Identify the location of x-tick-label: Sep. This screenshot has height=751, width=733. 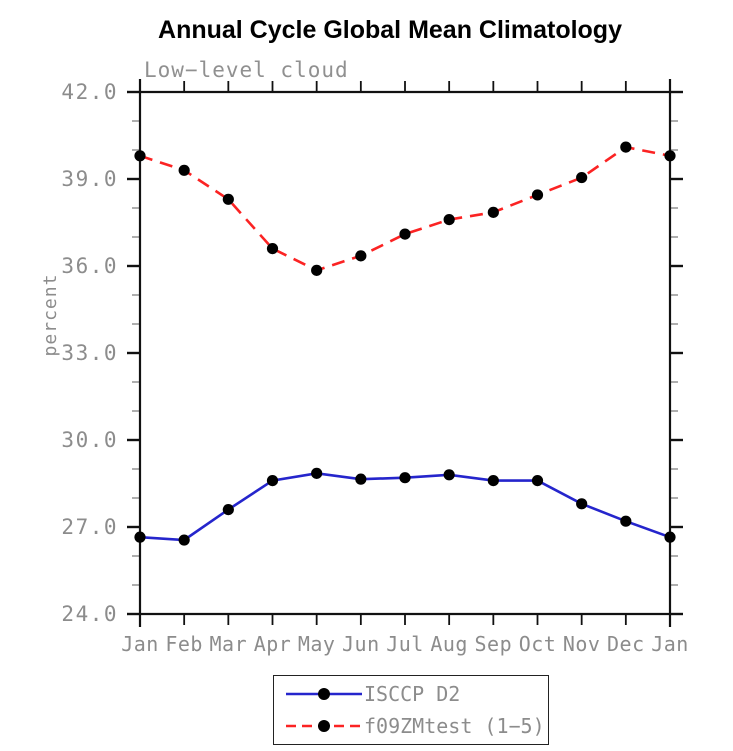
(494, 644).